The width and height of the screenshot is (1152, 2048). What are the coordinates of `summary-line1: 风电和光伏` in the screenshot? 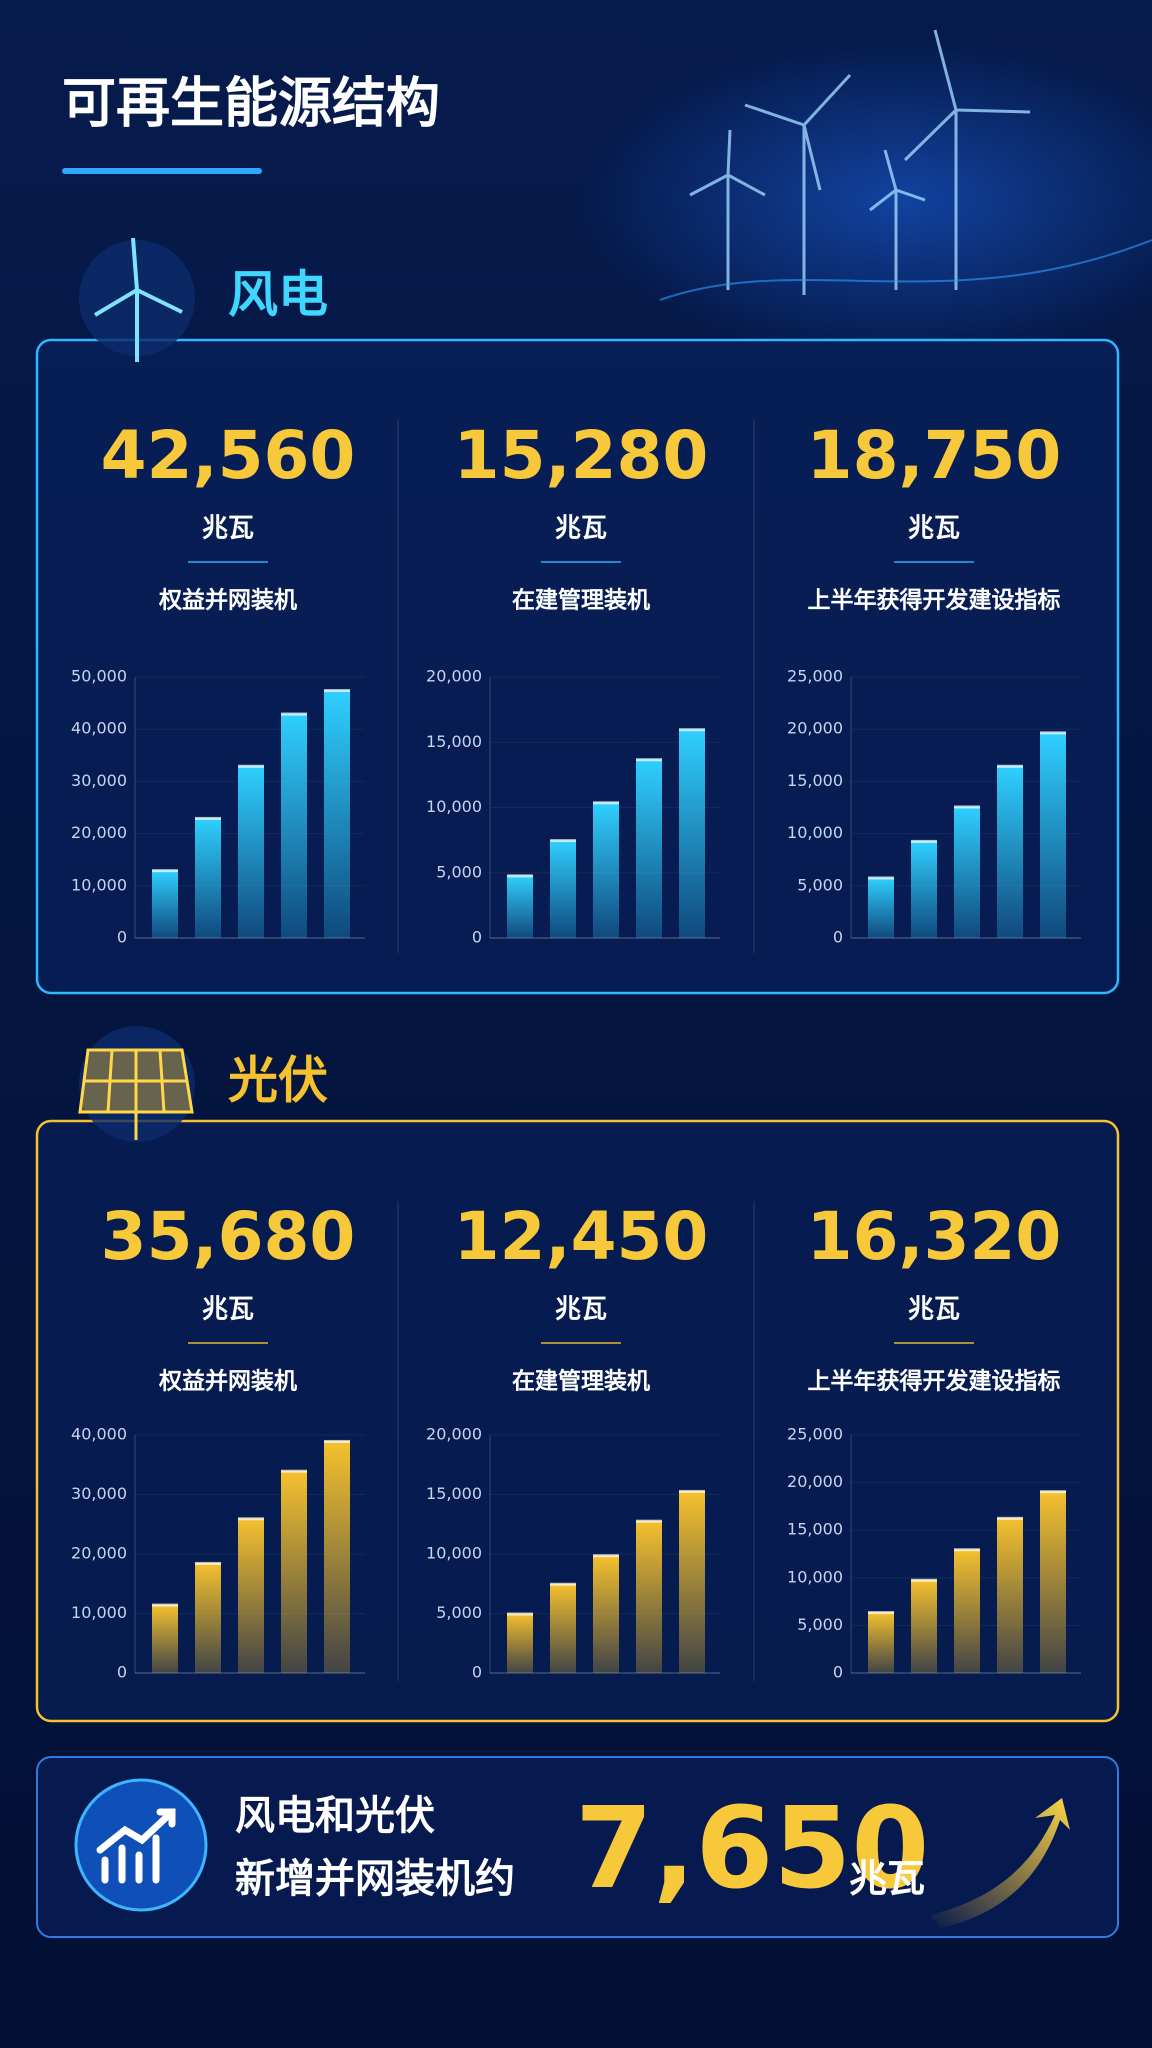 It's located at (335, 1816).